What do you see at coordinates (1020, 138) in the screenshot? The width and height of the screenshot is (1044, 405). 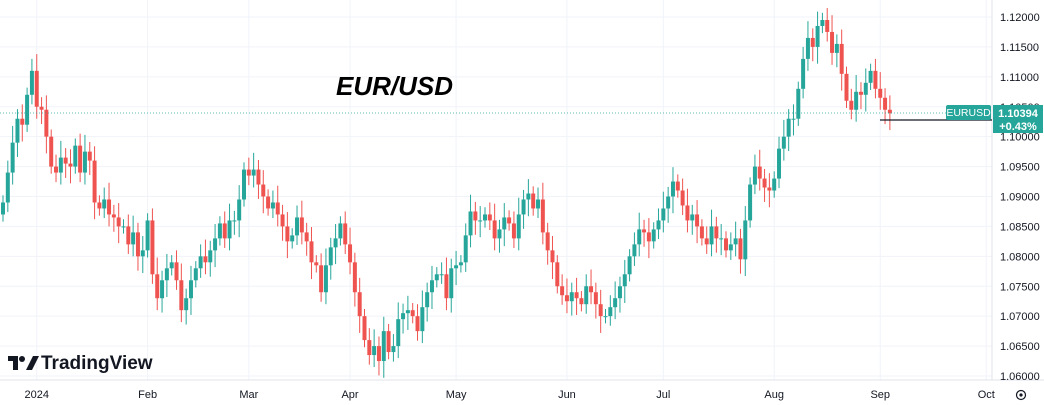 I see `y-tick-label: 1.10000` at bounding box center [1020, 138].